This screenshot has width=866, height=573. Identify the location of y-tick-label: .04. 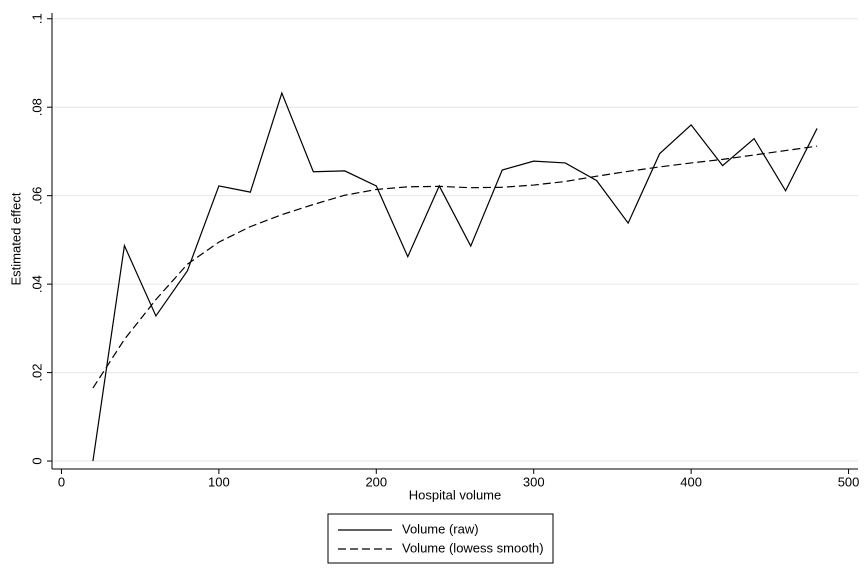
(36, 284).